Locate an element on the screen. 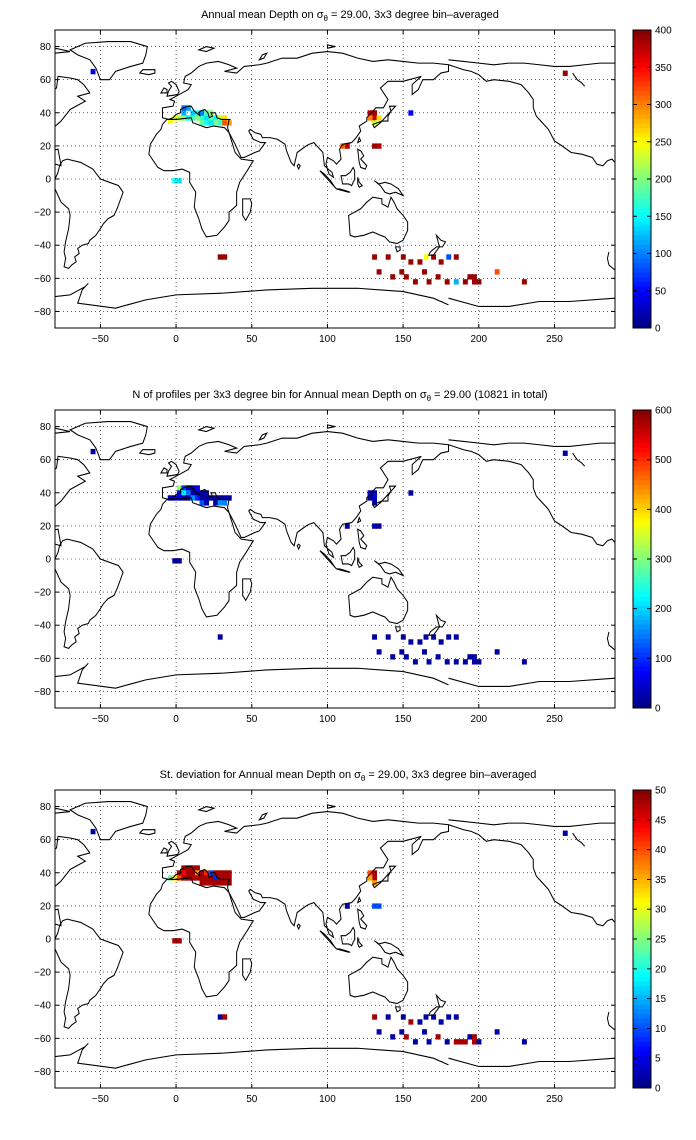 This screenshot has height=1140, width=696. y-tick-label: −20 is located at coordinates (42, 973).